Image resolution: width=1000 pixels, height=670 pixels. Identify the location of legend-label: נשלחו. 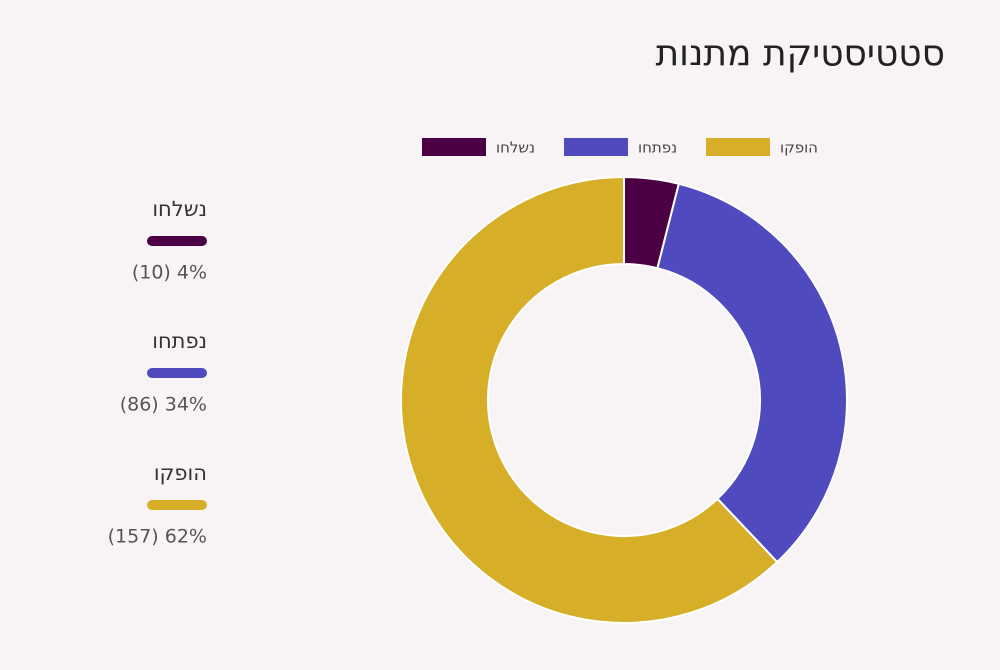
(515, 148).